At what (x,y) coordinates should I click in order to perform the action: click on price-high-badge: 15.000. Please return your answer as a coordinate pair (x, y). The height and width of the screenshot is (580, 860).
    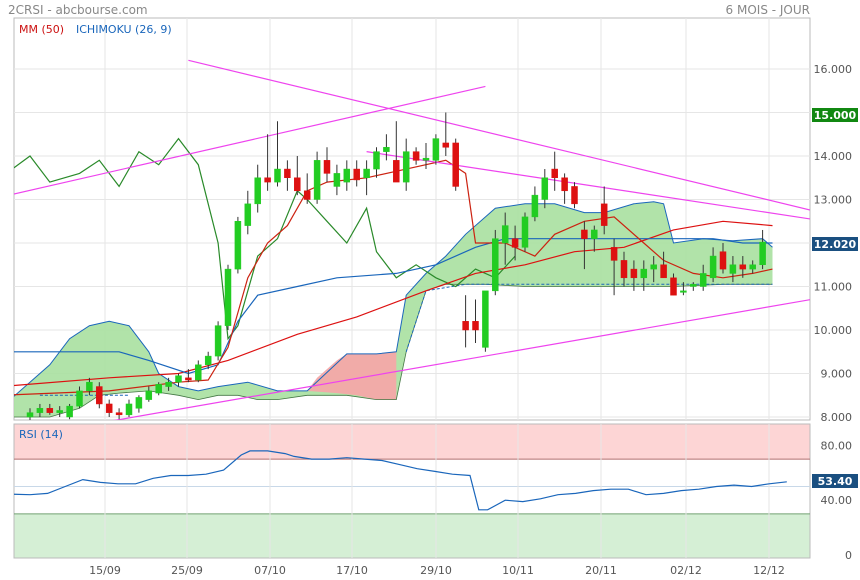
    Looking at the image, I should click on (835, 115).